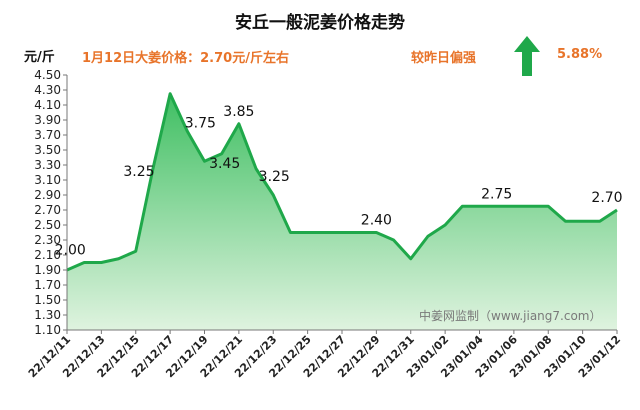  Describe the element at coordinates (47, 165) in the screenshot. I see `y-tick-label: 3.30` at that location.